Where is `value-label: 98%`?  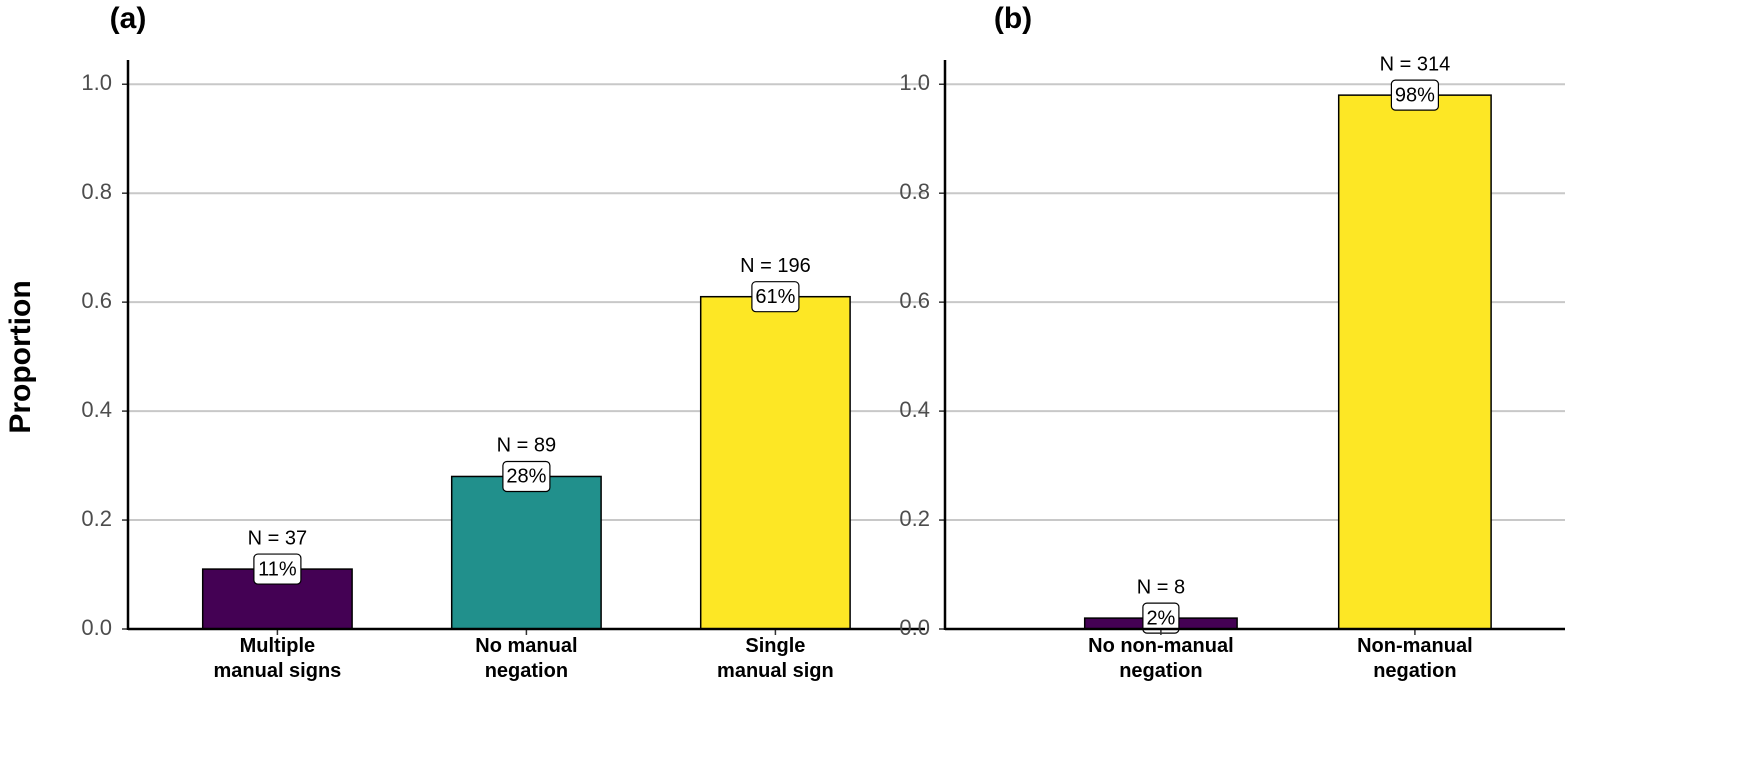
value-label: 98% is located at coordinates (1415, 95).